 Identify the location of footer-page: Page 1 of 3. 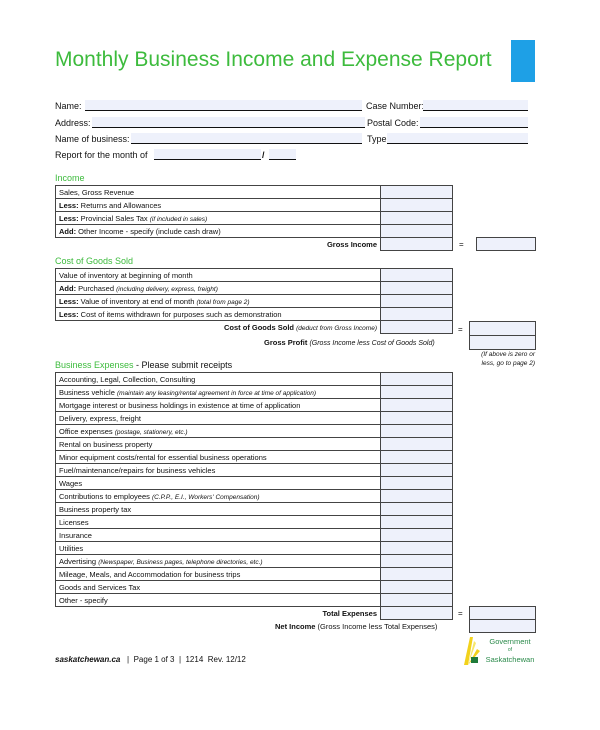
(154, 659).